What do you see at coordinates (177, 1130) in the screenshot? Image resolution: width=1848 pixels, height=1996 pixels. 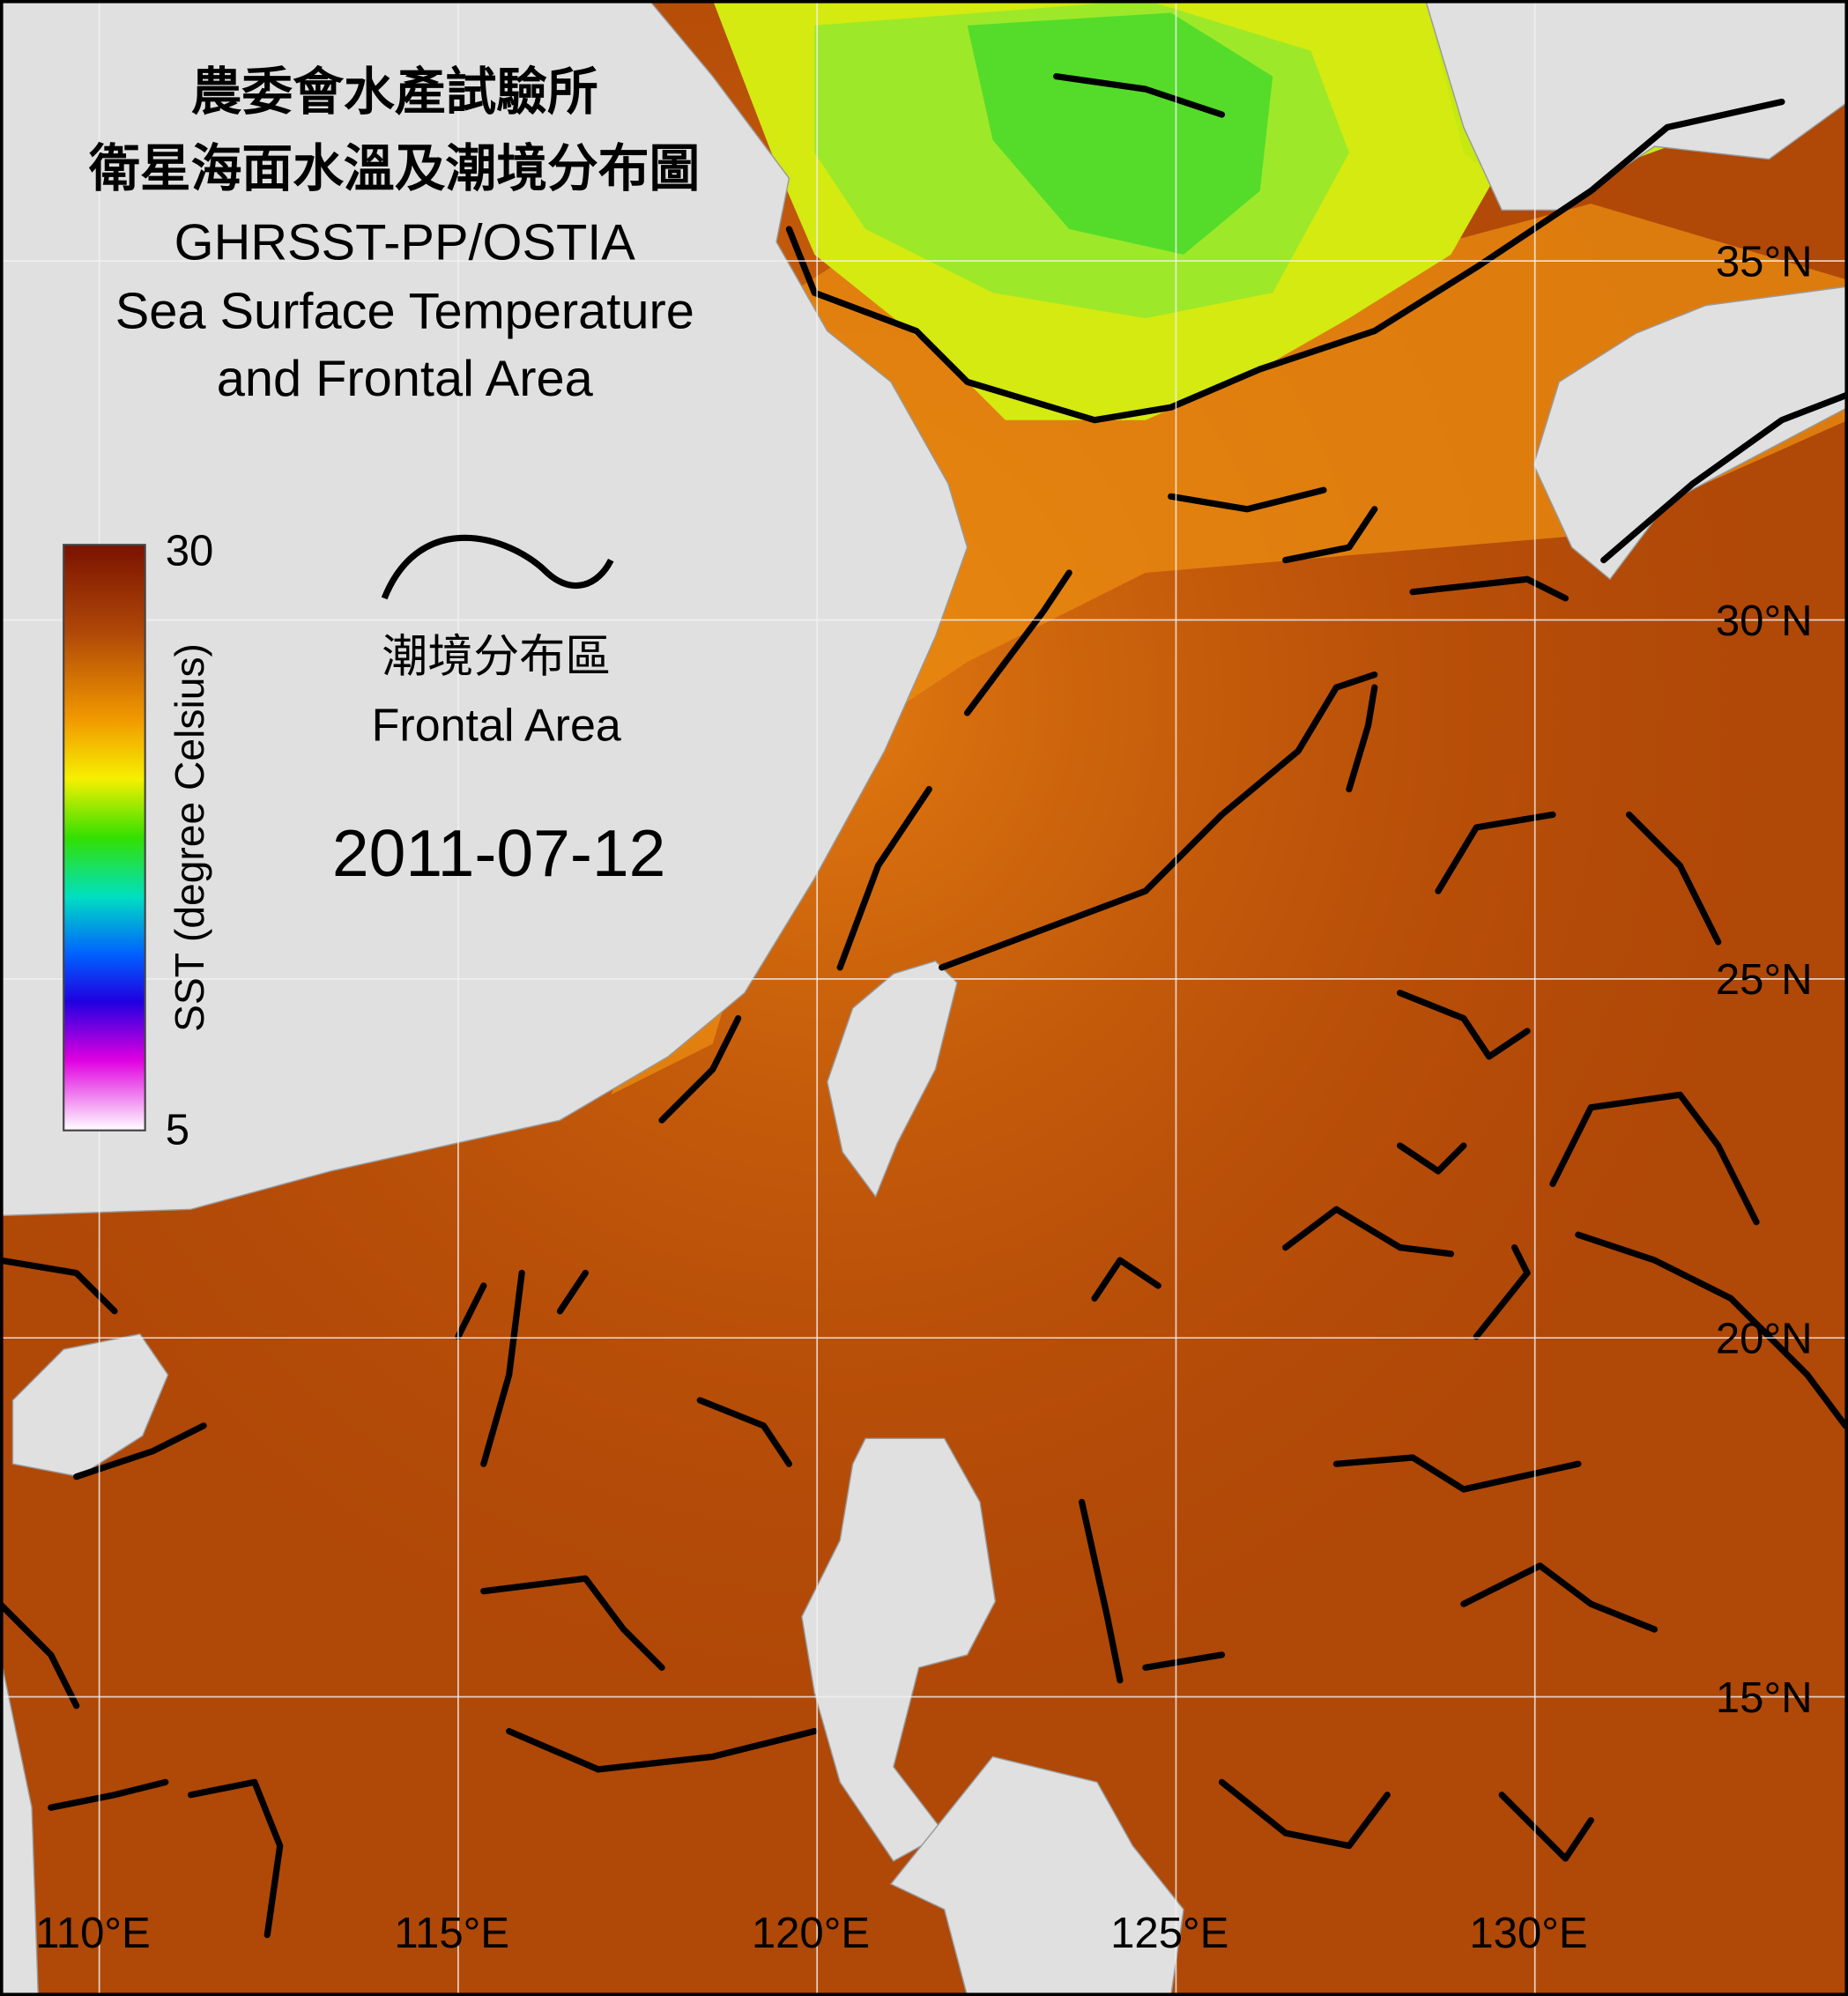 I see `colorbar-min-label: 5` at bounding box center [177, 1130].